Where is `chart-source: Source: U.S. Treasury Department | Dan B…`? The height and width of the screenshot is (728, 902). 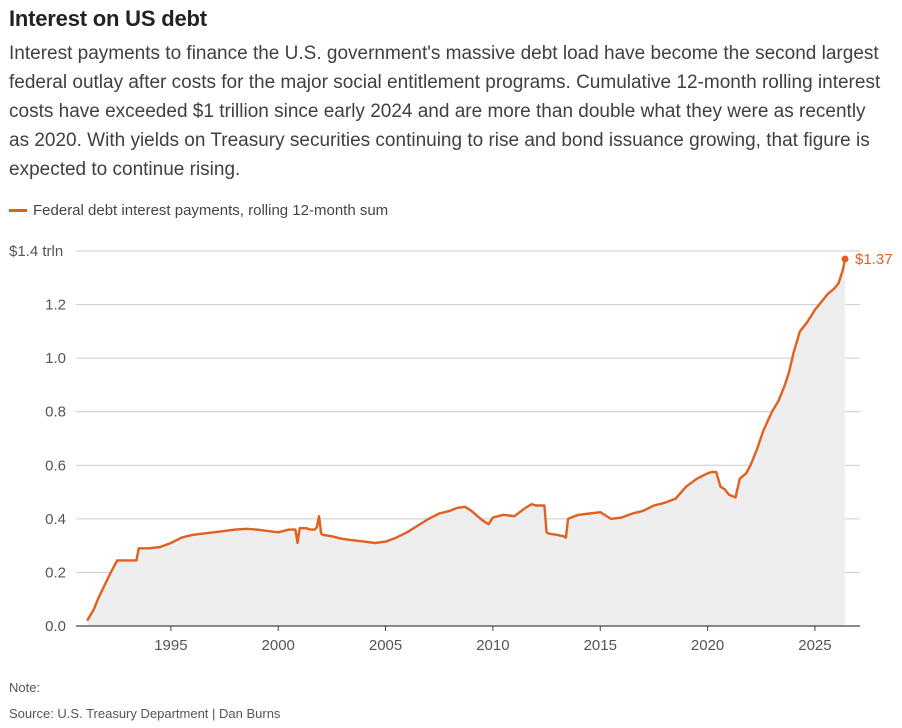 chart-source: Source: U.S. Treasury Department | Dan B… is located at coordinates (145, 713).